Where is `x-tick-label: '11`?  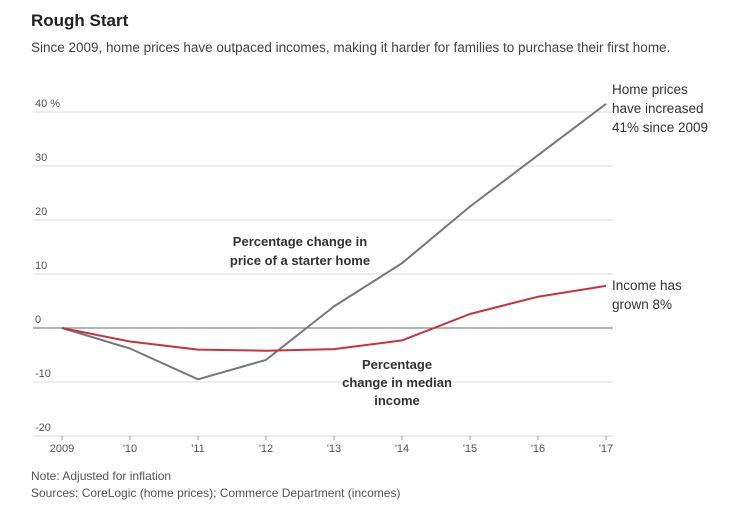 x-tick-label: '11 is located at coordinates (198, 449).